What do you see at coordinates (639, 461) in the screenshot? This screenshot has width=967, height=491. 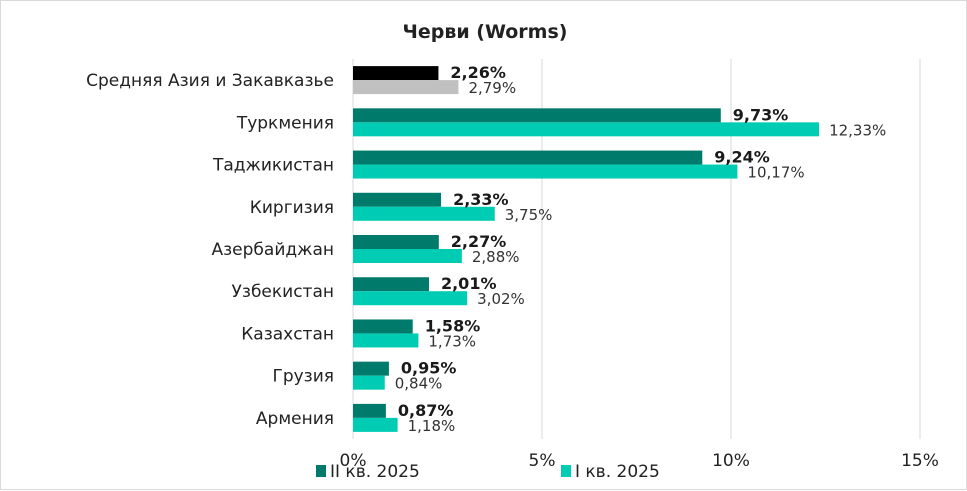 I see `x-axis-ticks: 0% 5% 10% 15%` at bounding box center [639, 461].